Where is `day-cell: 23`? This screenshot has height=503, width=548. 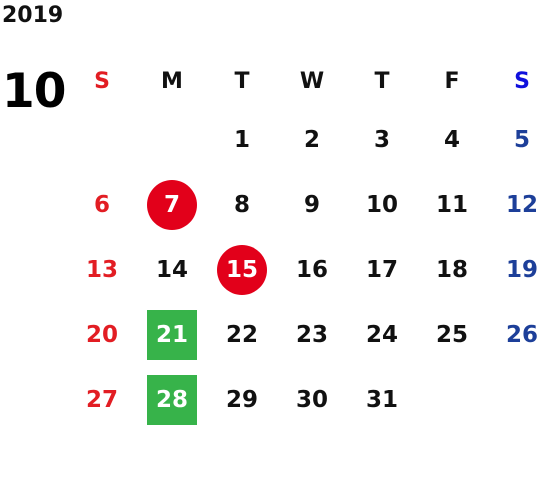
day-cell: 23 is located at coordinates (311, 334).